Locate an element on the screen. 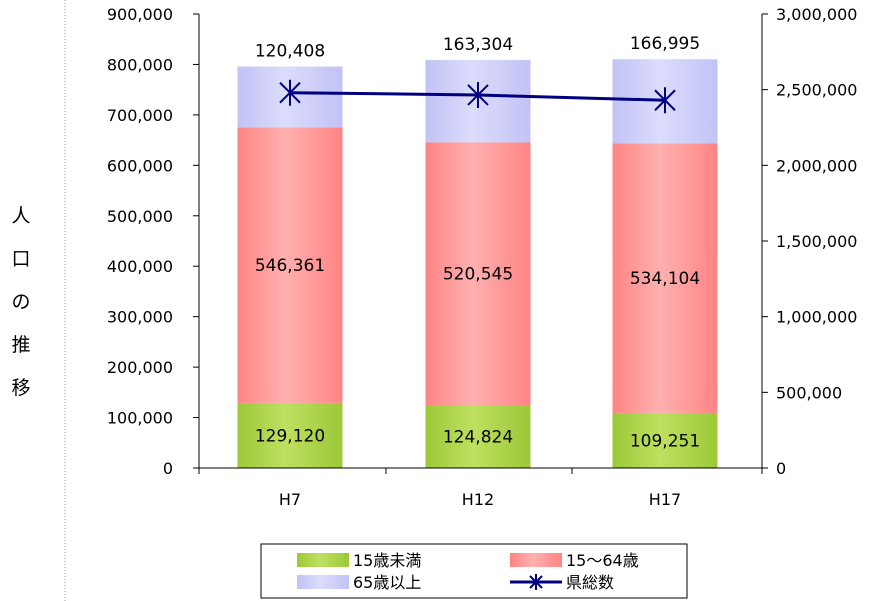 The height and width of the screenshot is (601, 870). legend-label: 65歳以上 is located at coordinates (387, 582).